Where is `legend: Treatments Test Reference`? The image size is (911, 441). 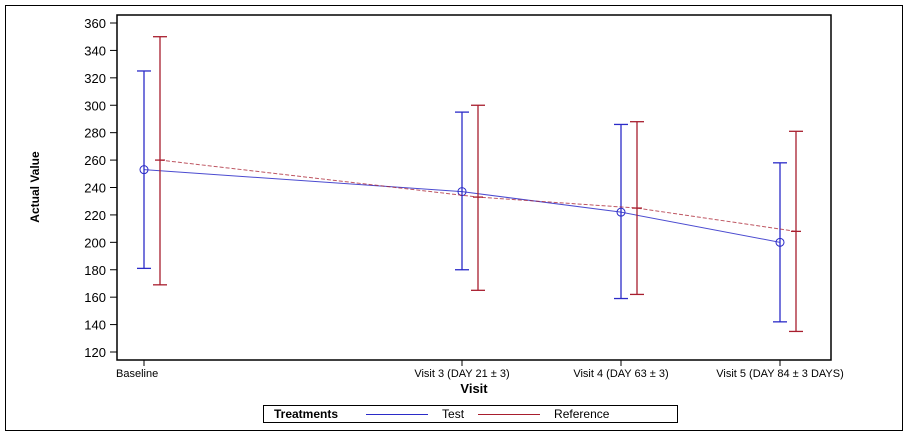 legend: Treatments Test Reference is located at coordinates (470, 414).